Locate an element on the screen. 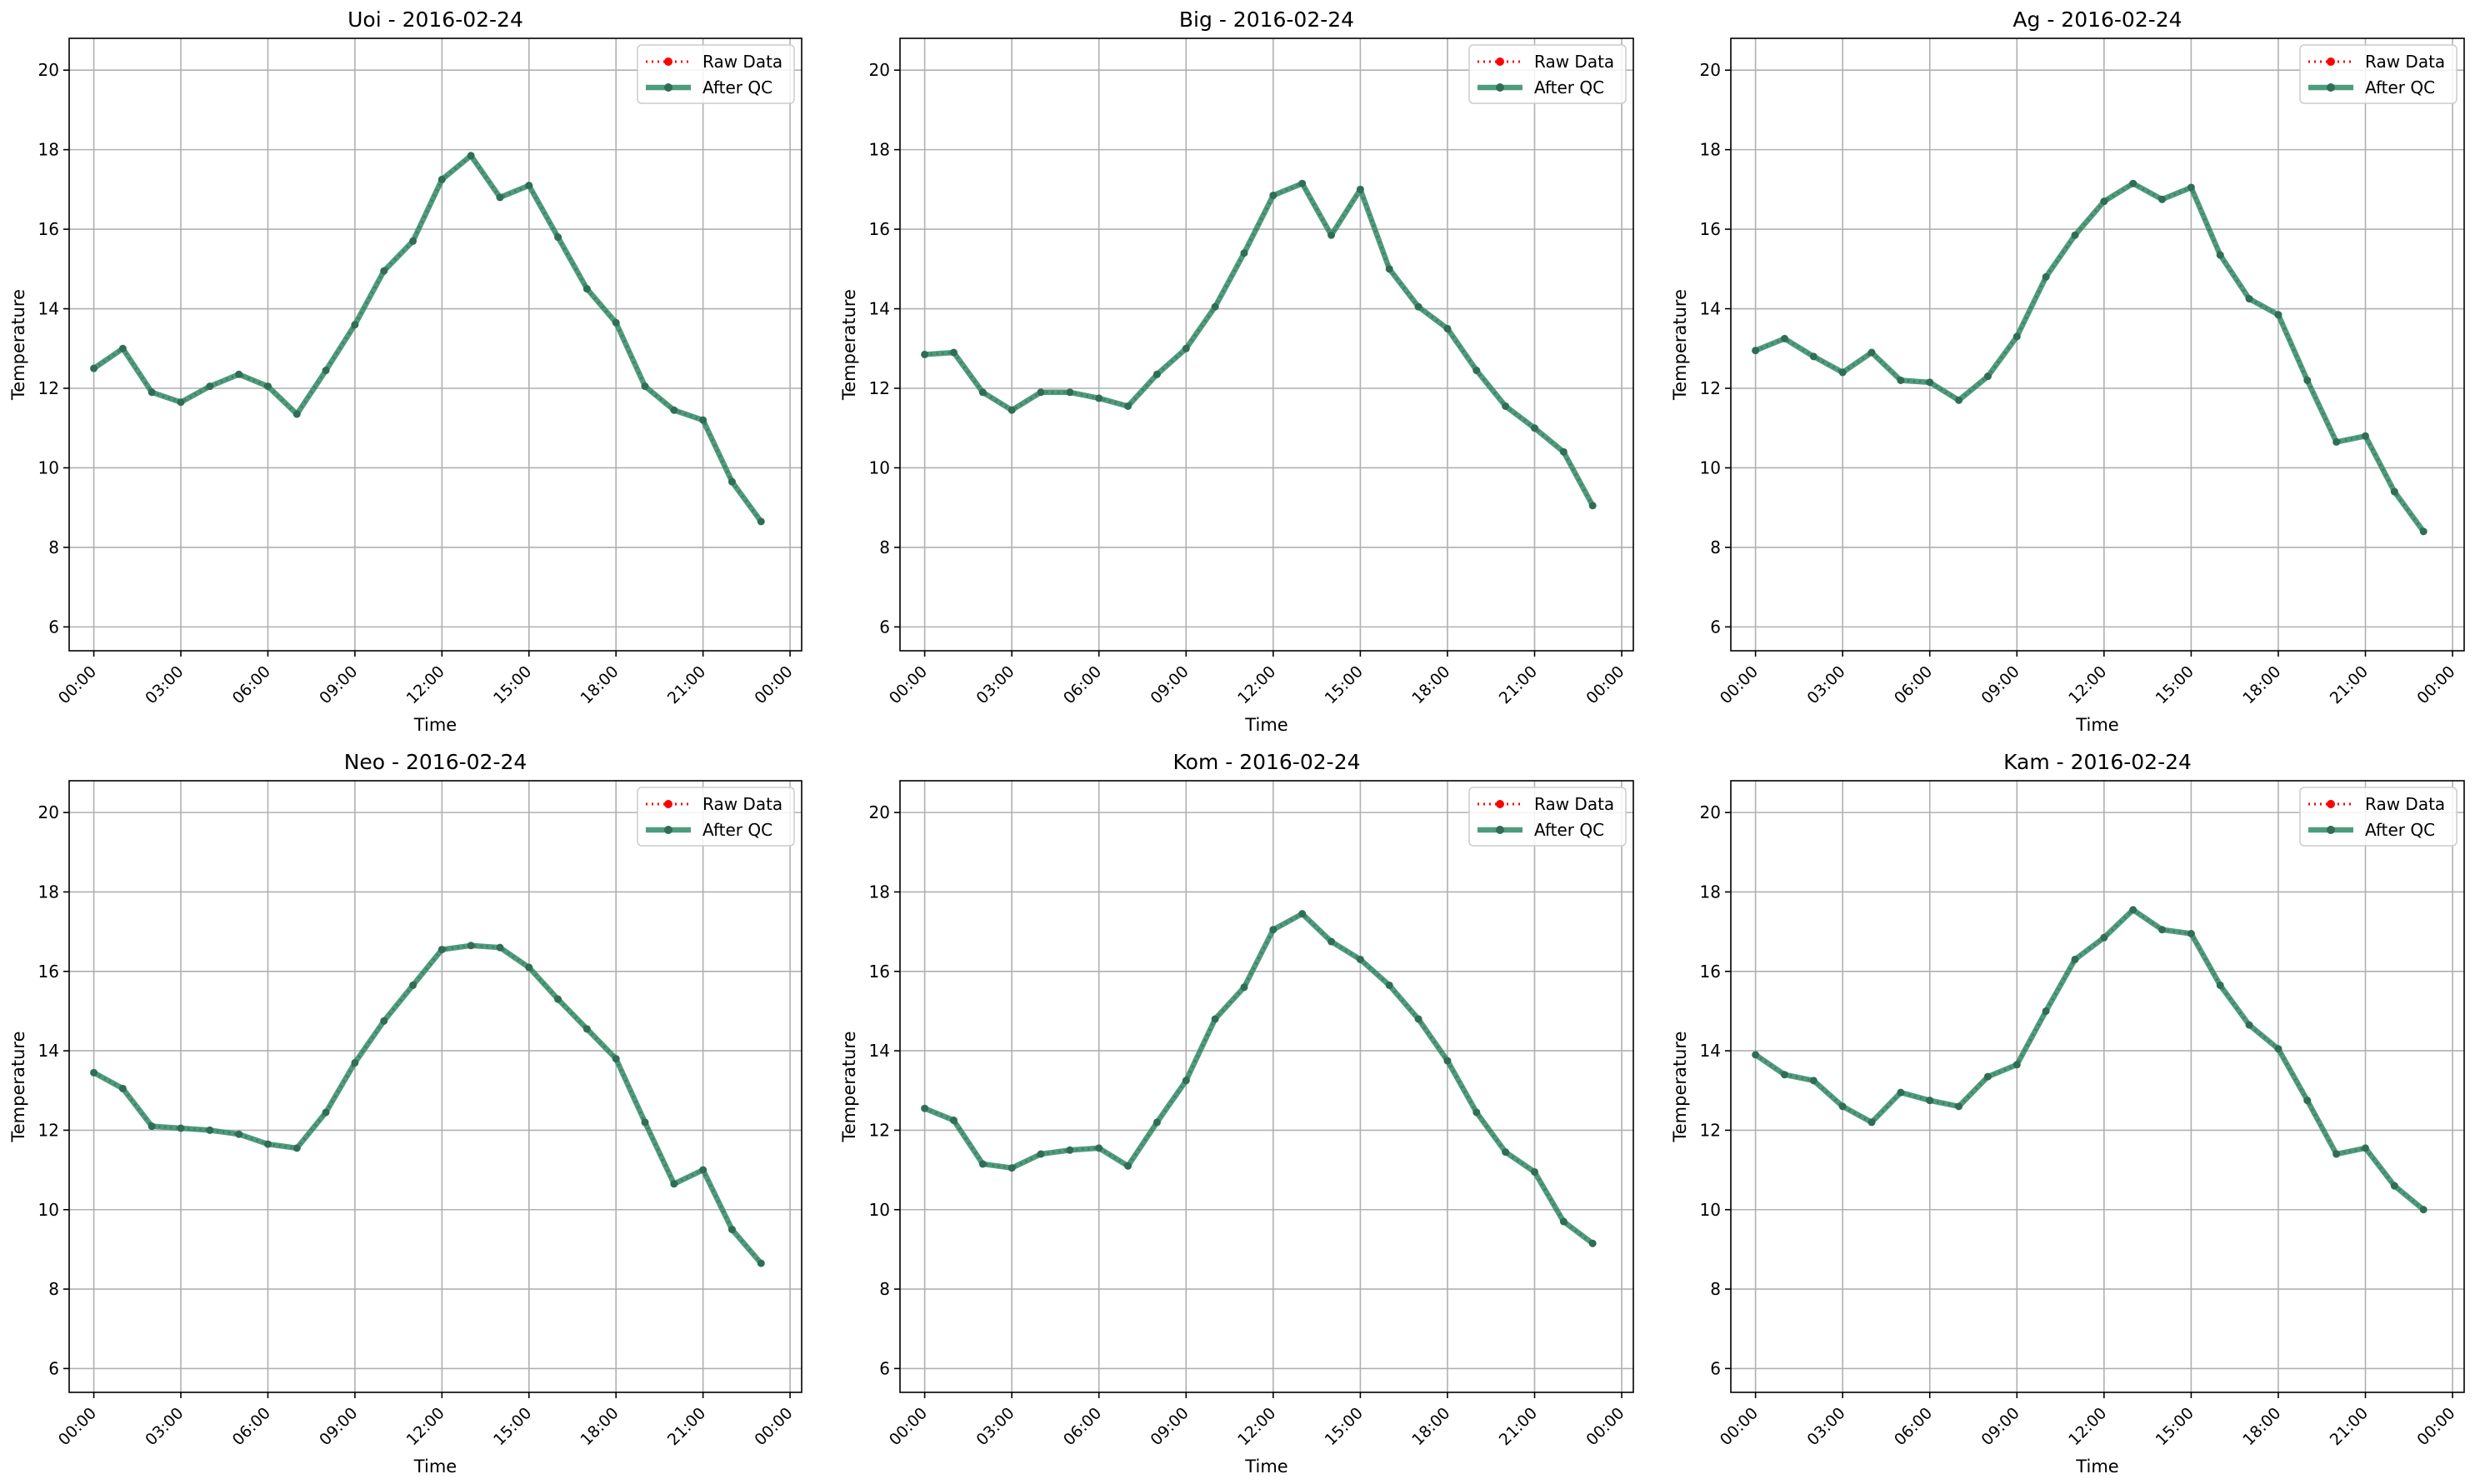 The height and width of the screenshot is (1484, 2485). x-tick-label: 06:00 is located at coordinates (252, 1426).